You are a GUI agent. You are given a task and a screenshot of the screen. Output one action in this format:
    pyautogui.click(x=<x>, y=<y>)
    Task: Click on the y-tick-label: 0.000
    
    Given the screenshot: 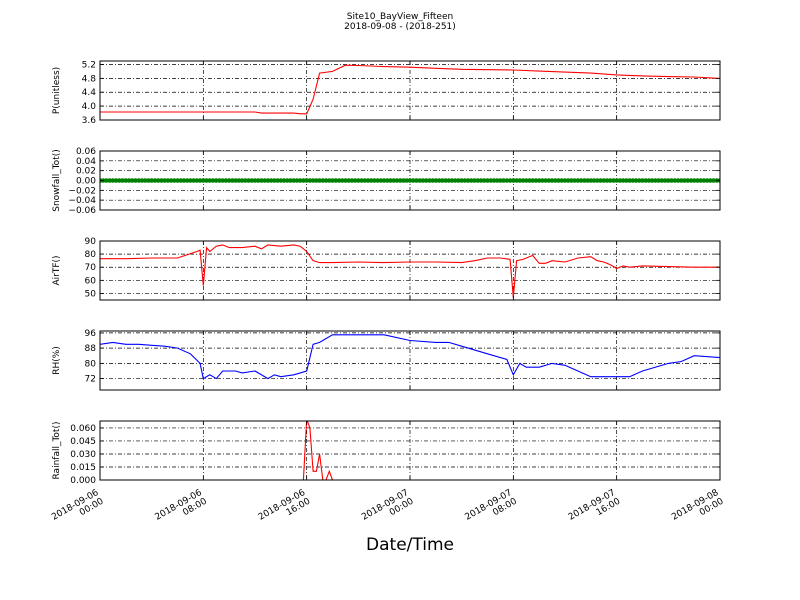 What is the action you would take?
    pyautogui.click(x=83, y=481)
    